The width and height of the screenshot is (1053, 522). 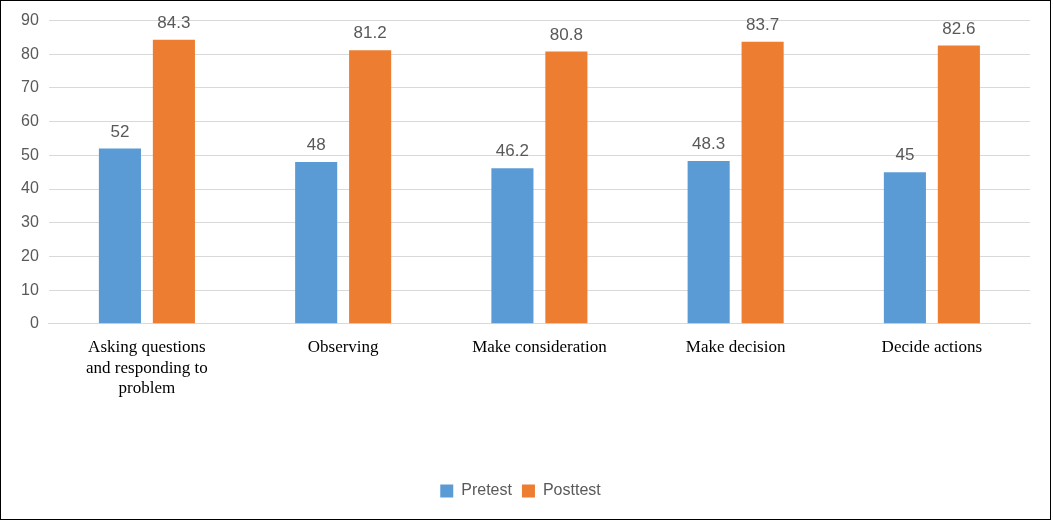 I want to click on data-label: 80.8, so click(x=566, y=34).